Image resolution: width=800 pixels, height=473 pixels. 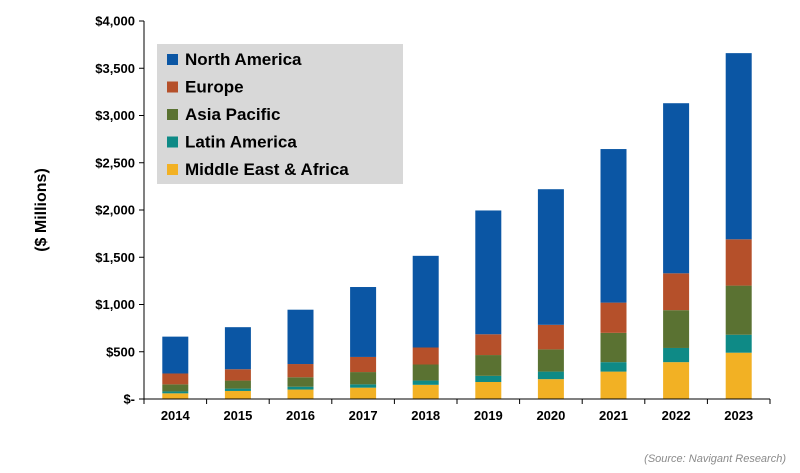 I want to click on legend-label: Asia Pacific, so click(x=232, y=114).